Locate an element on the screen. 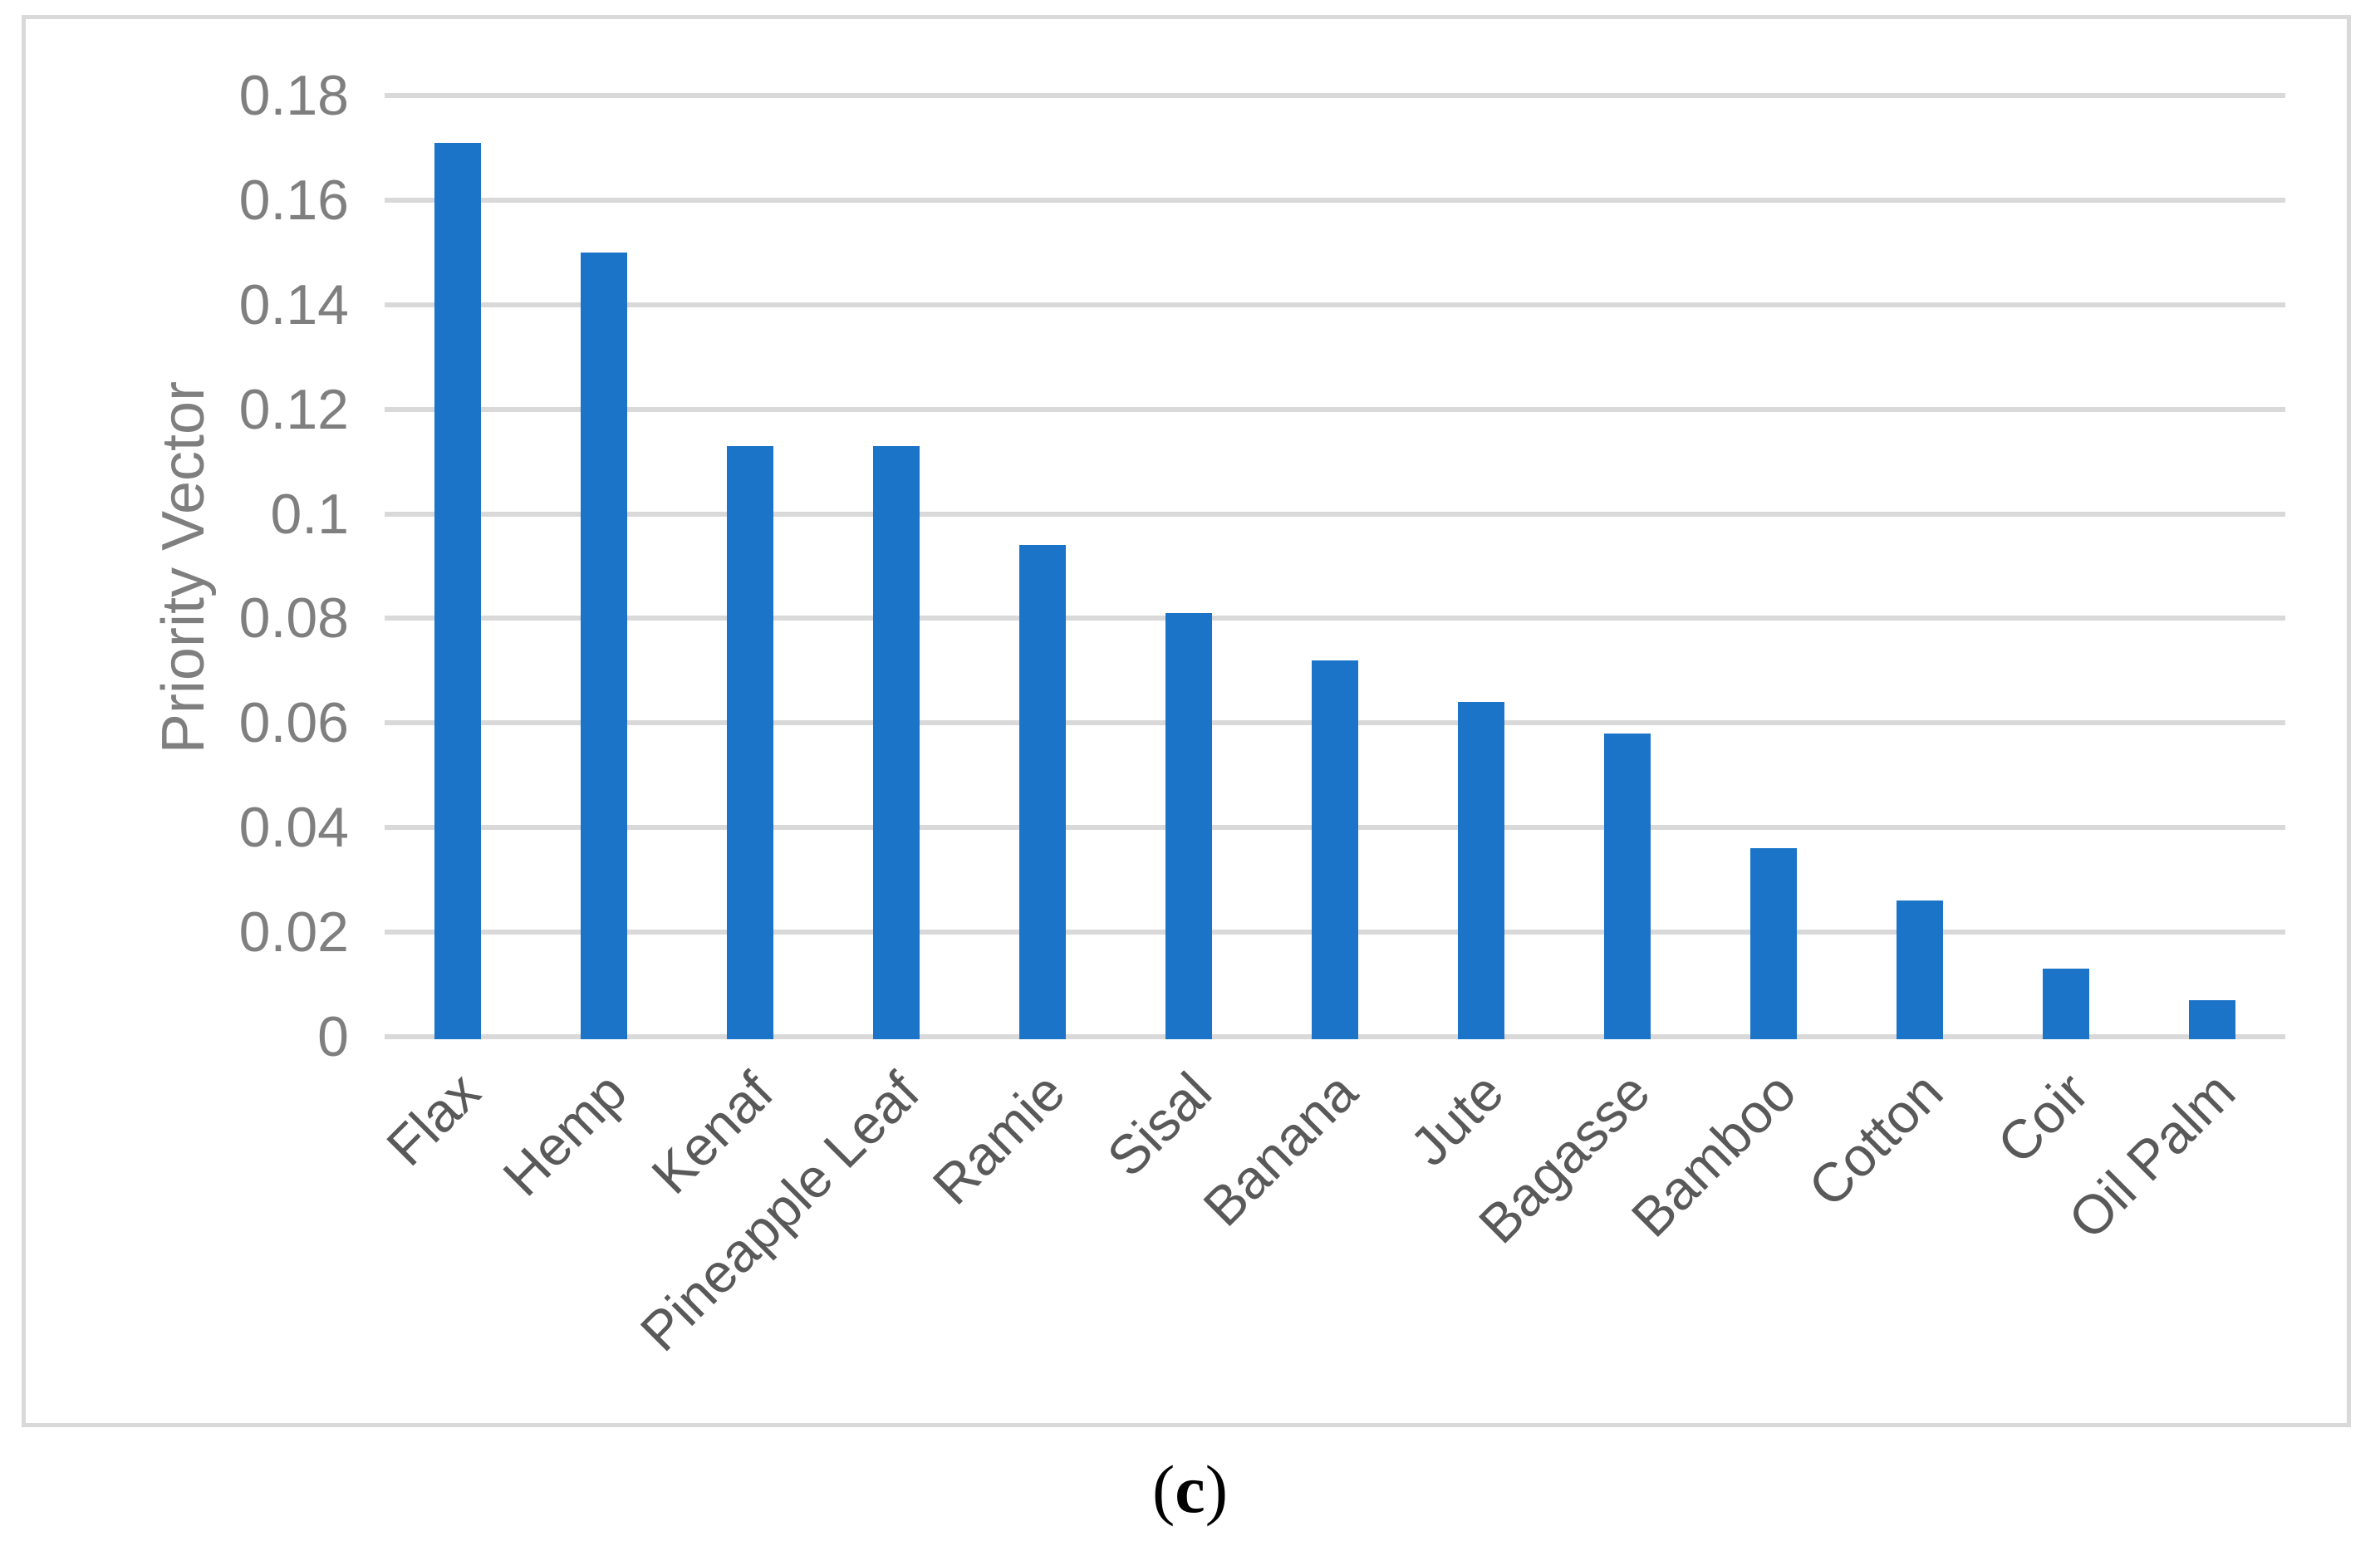 The width and height of the screenshot is (2380, 1541). x-category-label: Hemp is located at coordinates (564, 1134).